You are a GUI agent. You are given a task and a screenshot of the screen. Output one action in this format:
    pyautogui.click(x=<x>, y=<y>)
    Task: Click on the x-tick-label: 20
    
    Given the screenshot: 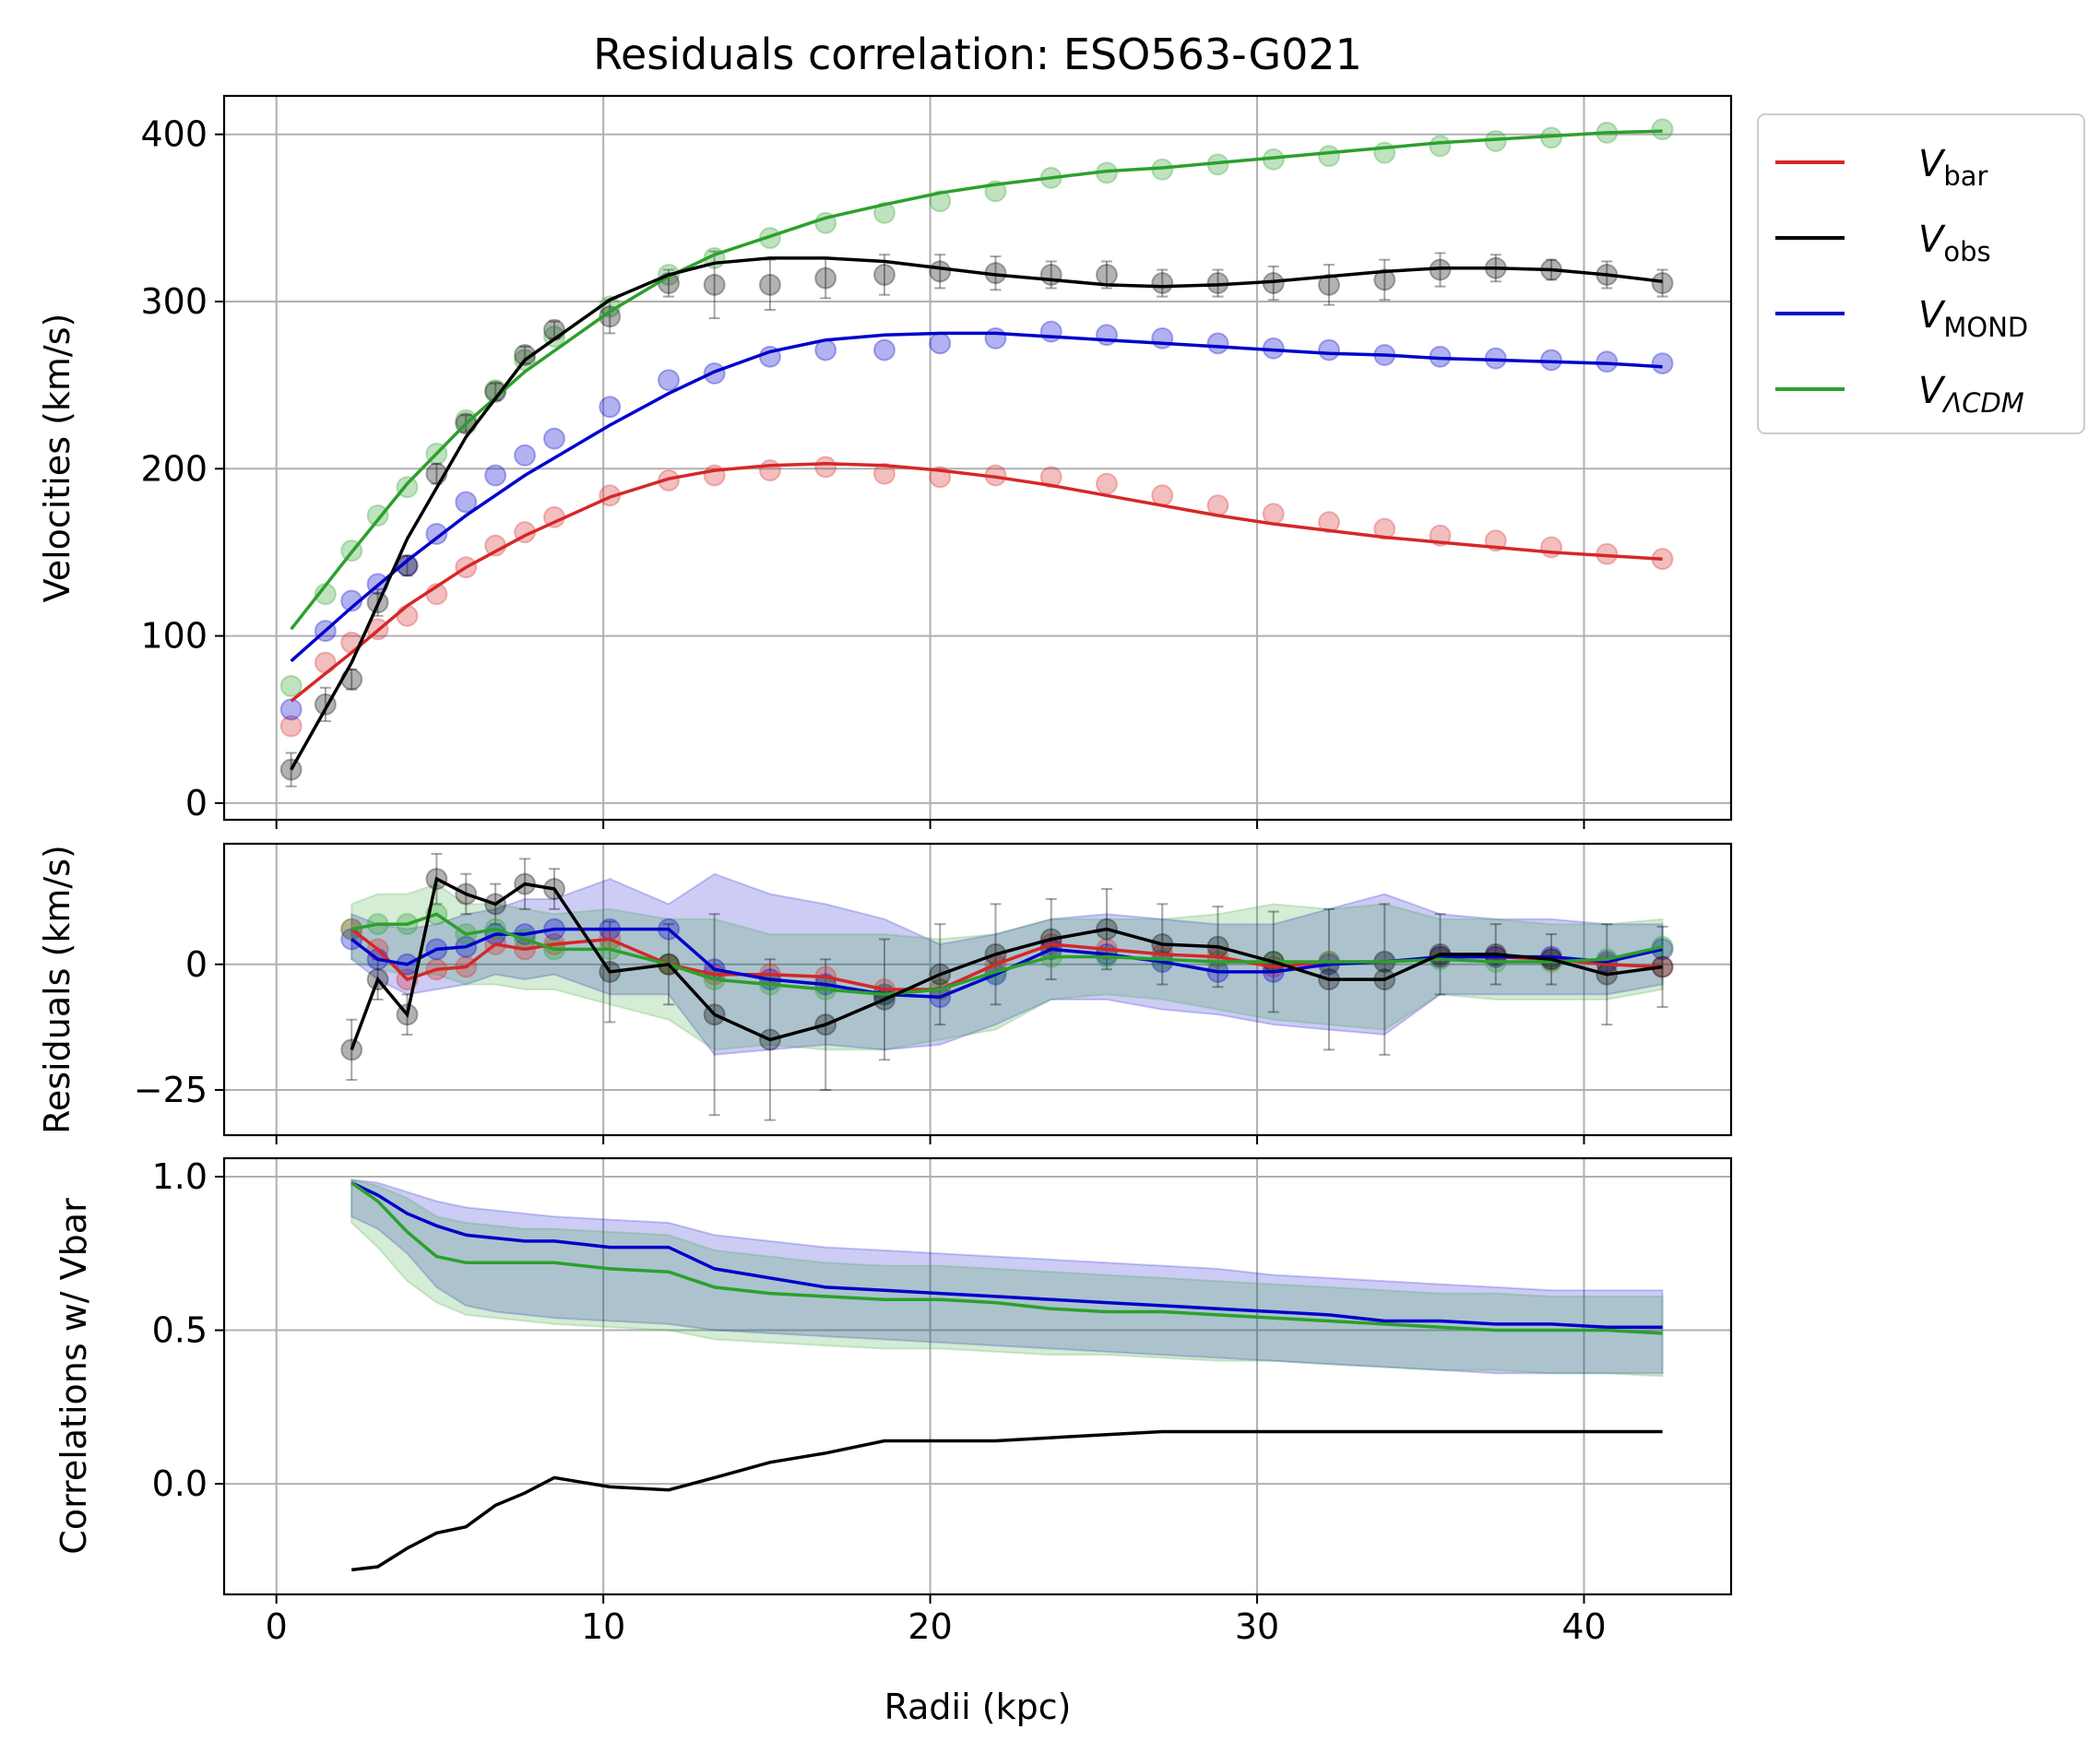 What is the action you would take?
    pyautogui.click(x=930, y=1626)
    